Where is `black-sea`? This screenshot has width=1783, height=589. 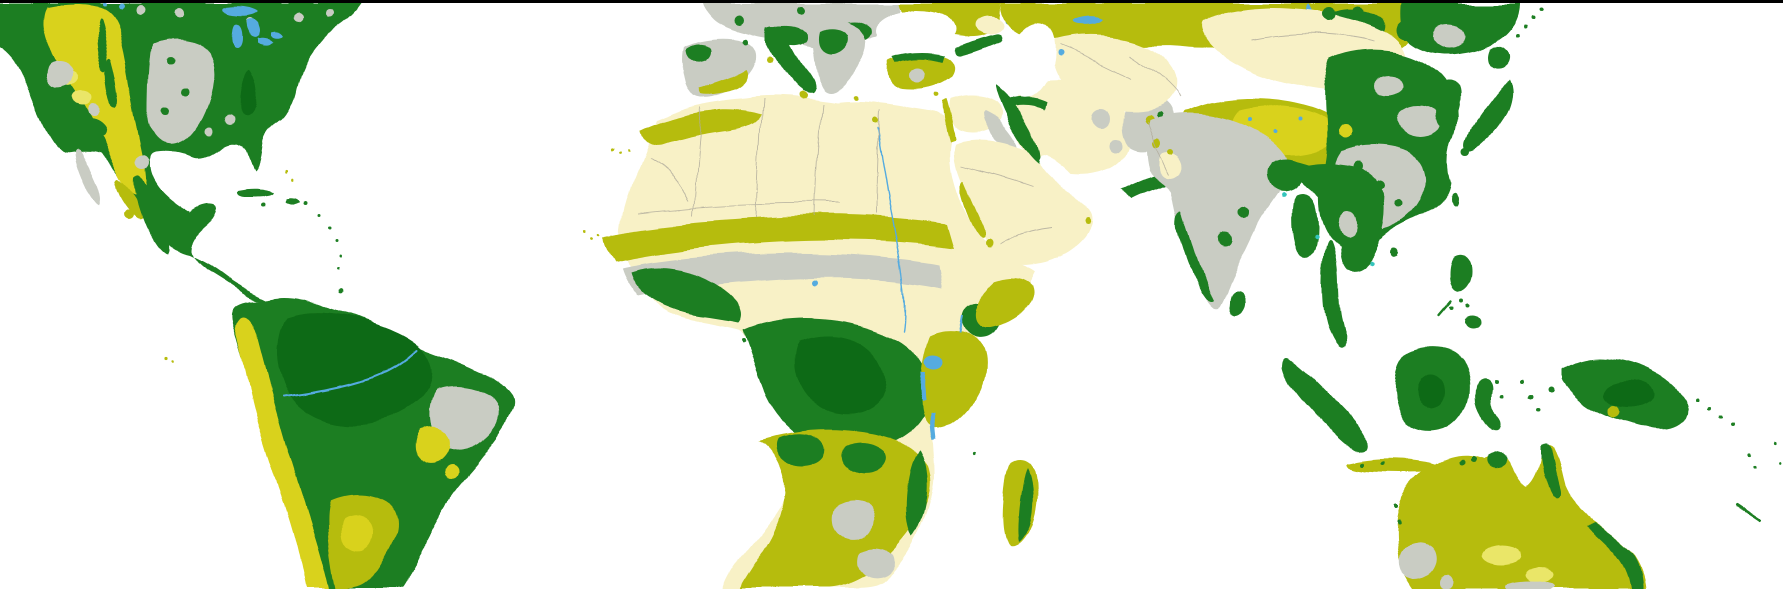 black-sea is located at coordinates (917, 30).